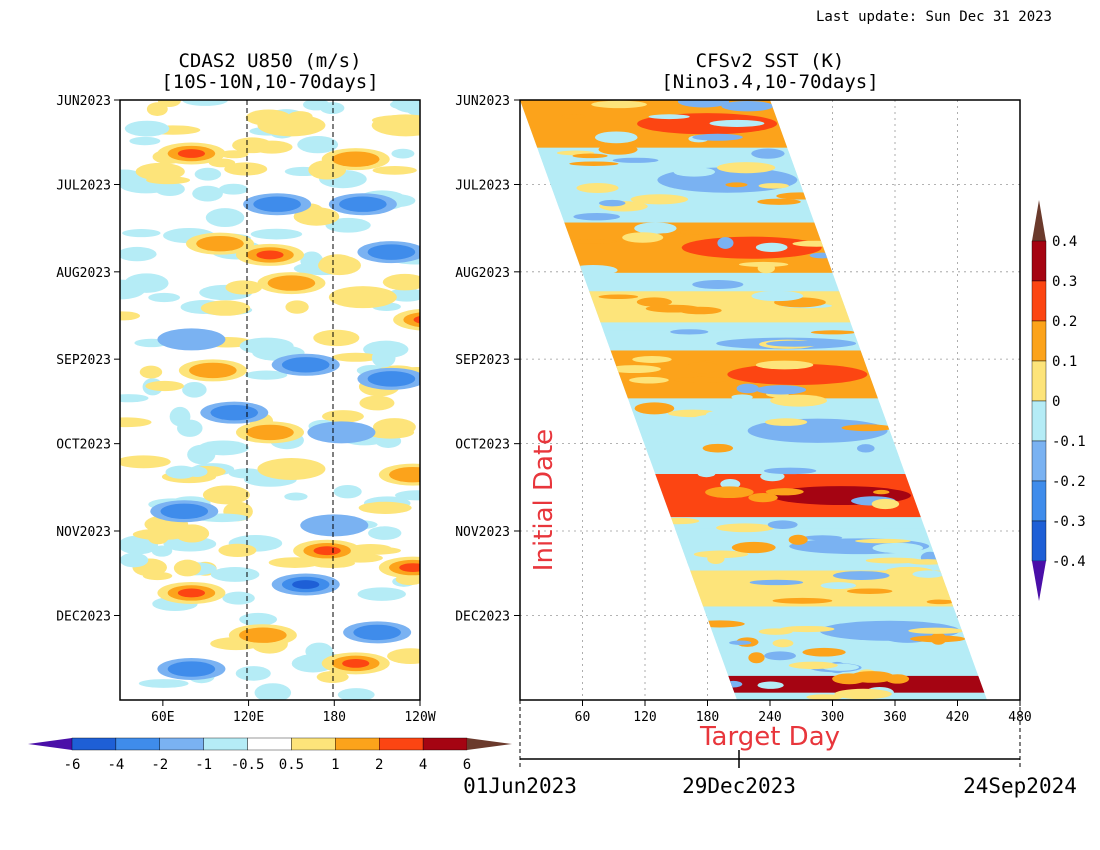  I want to click on right-title-line1: CFSv2 SST (K), so click(770, 61).